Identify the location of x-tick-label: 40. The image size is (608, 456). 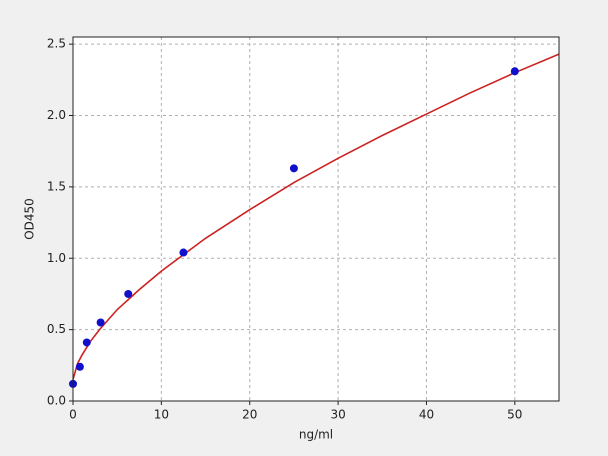
(426, 415).